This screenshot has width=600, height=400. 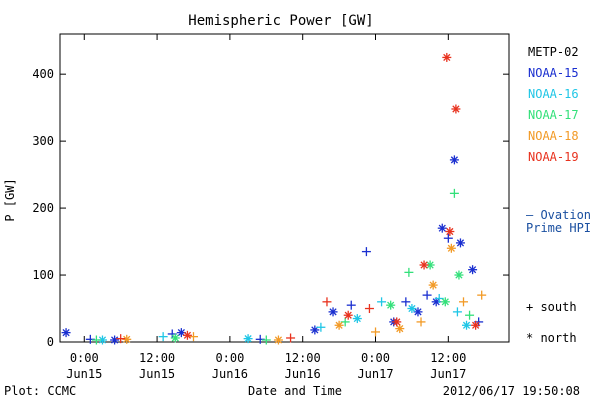 What do you see at coordinates (551, 338) in the screenshot?
I see `north-marker-key: * north` at bounding box center [551, 338].